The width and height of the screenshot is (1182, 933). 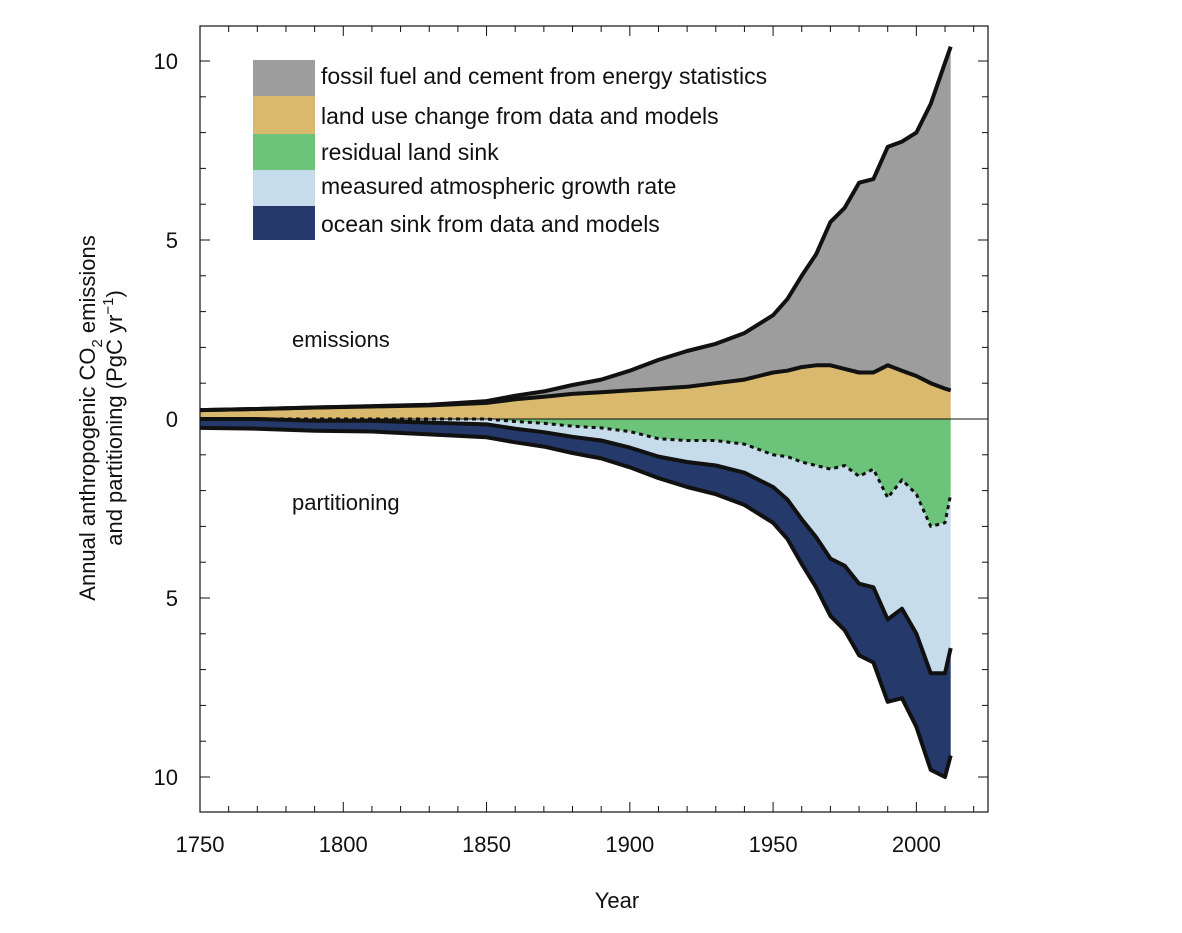 I want to click on legend-label: ocean sink from data and models, so click(x=490, y=224).